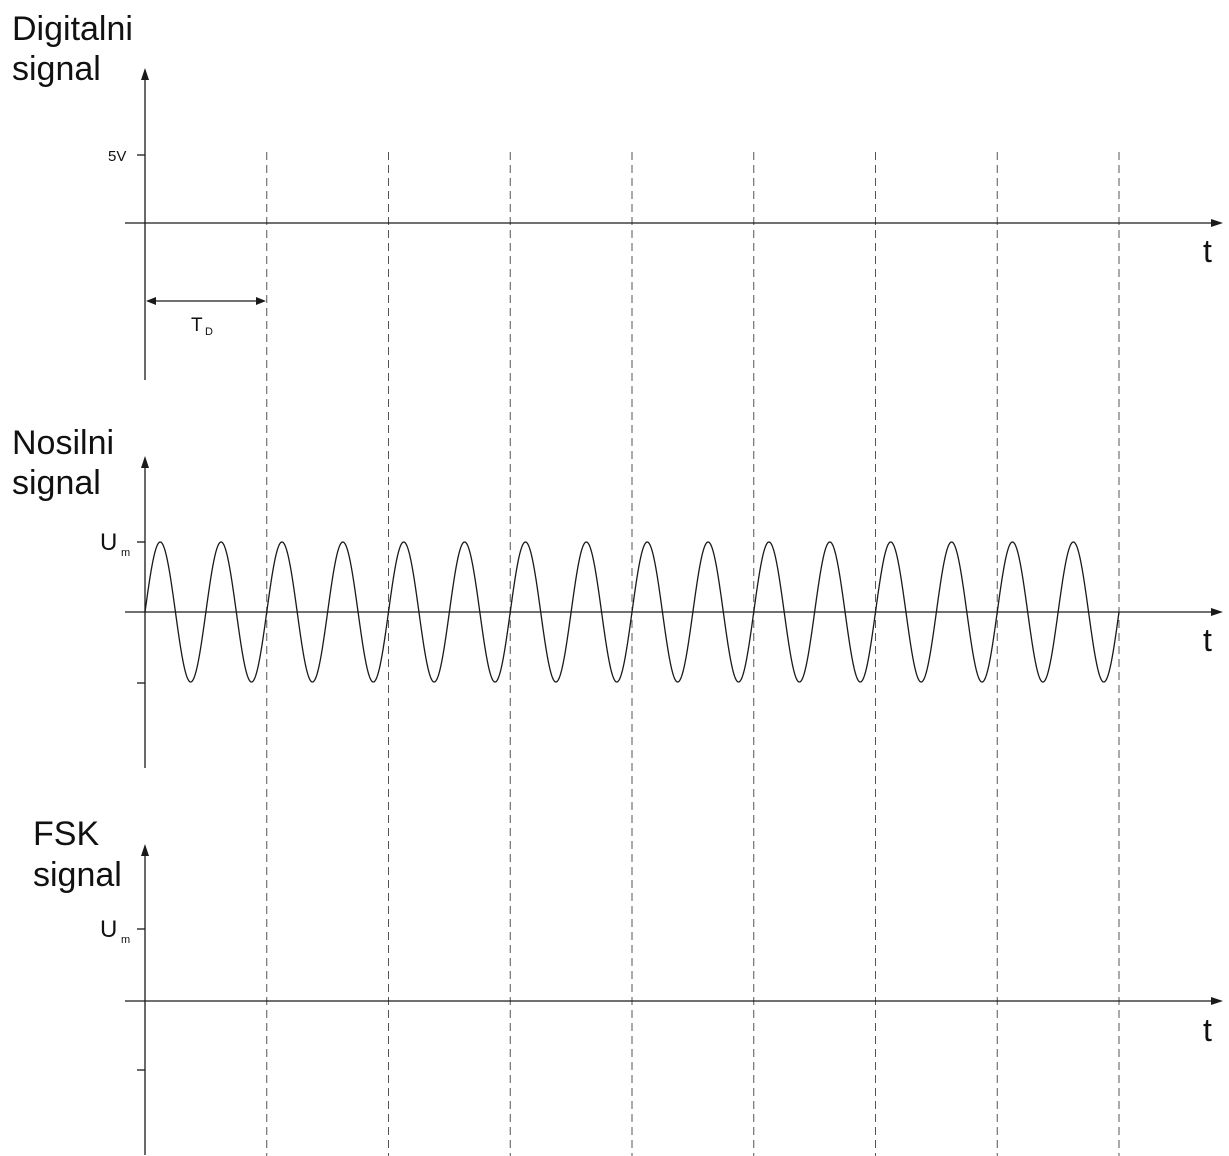 The image size is (1229, 1156). Describe the element at coordinates (125, 940) in the screenshot. I see `fsk-um-subscript: m` at that location.